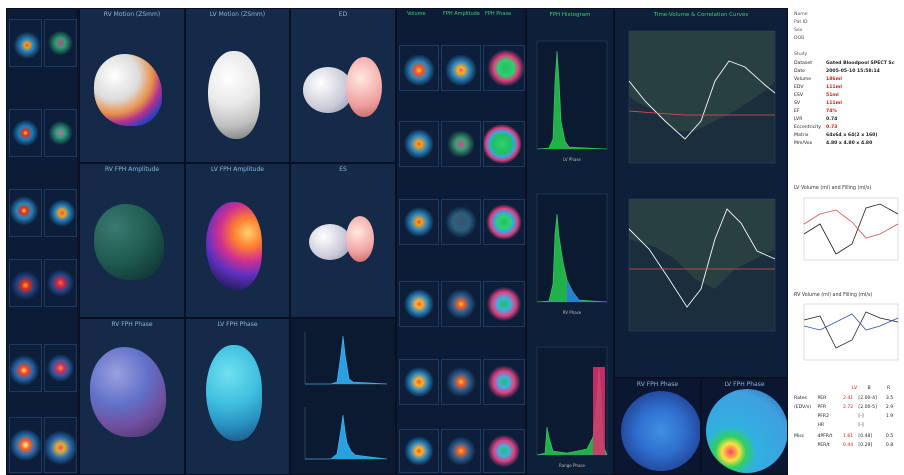 The image size is (904, 475). I want to click on lv-polar-panel: LV FPH Phase, so click(744, 426).